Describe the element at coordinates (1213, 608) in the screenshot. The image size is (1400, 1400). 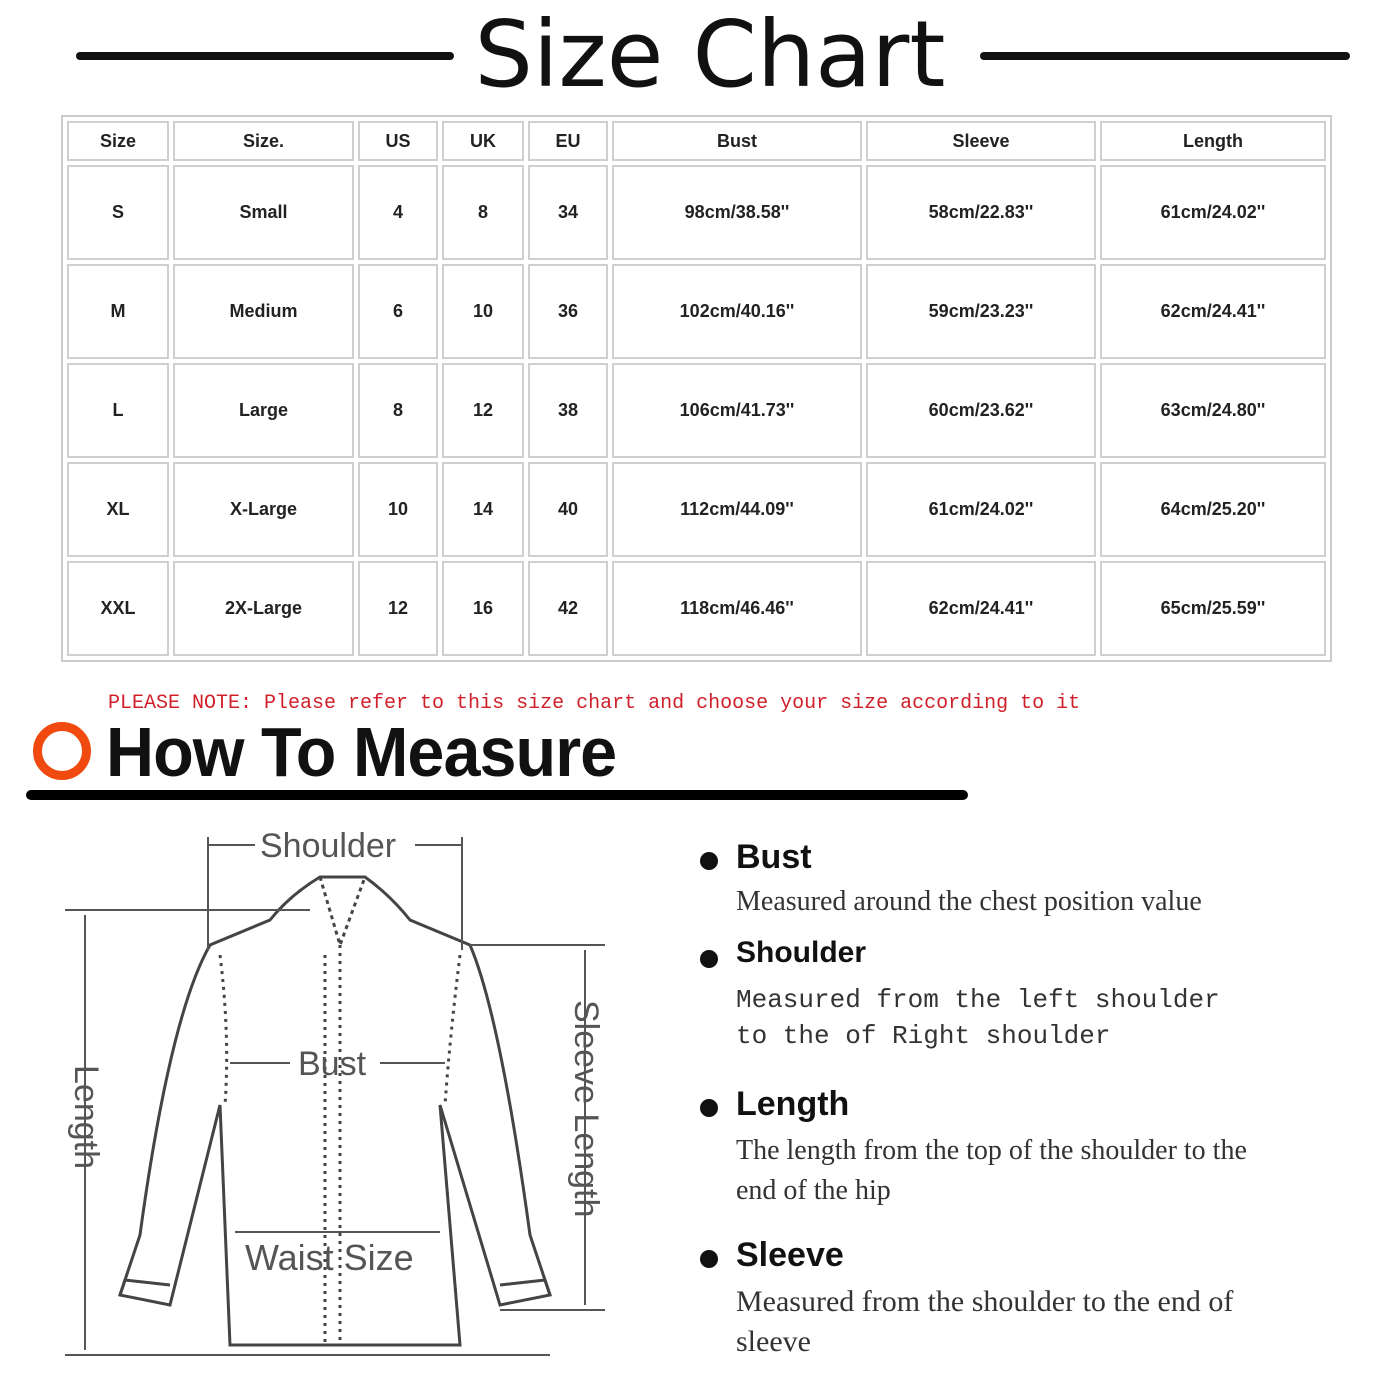
I see `table-cell: 65cm/25.59''` at that location.